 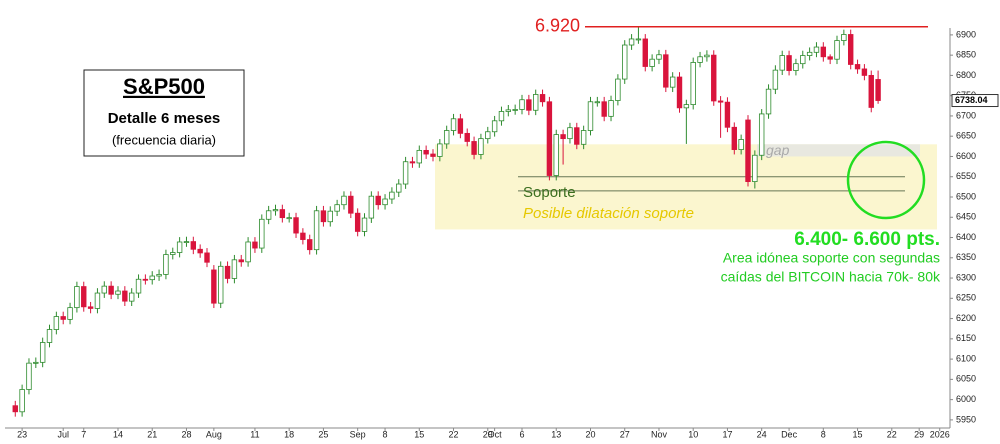 I want to click on x-tick-label: 23, so click(x=22, y=434).